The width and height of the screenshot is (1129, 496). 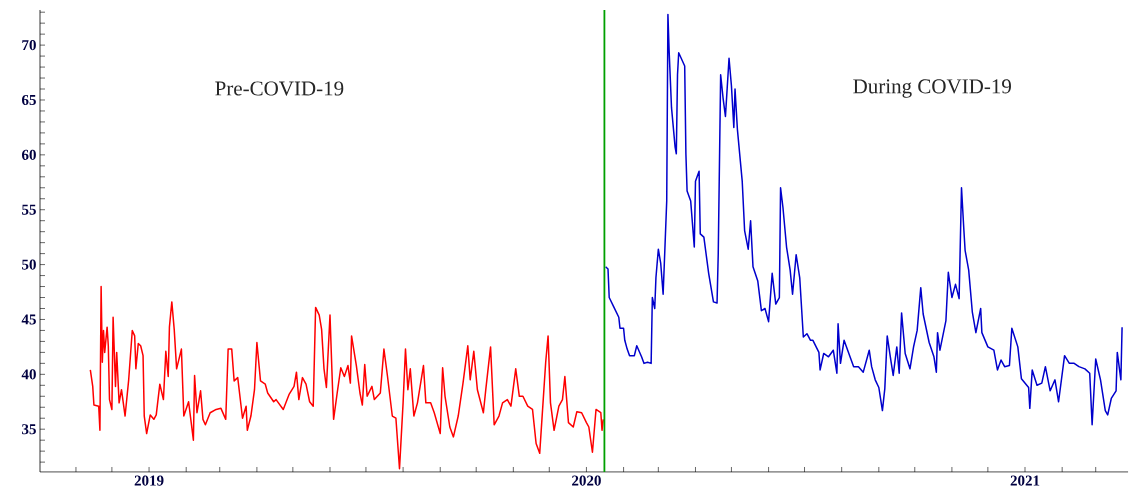 I want to click on x-tick-label: 2021, so click(x=1025, y=480).